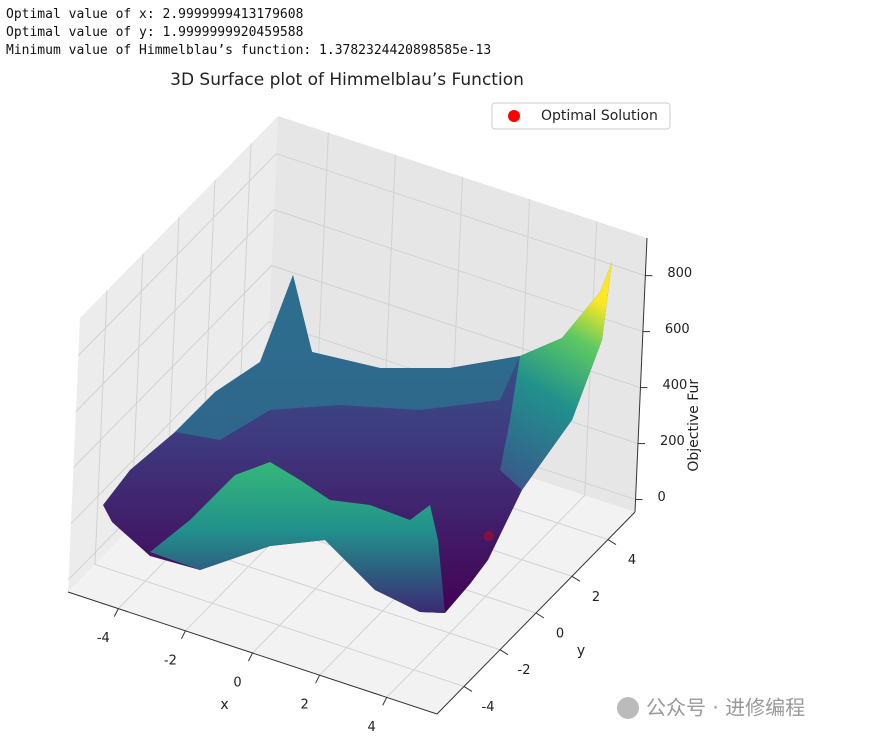  What do you see at coordinates (628, 708) in the screenshot?
I see `watermark-icon` at bounding box center [628, 708].